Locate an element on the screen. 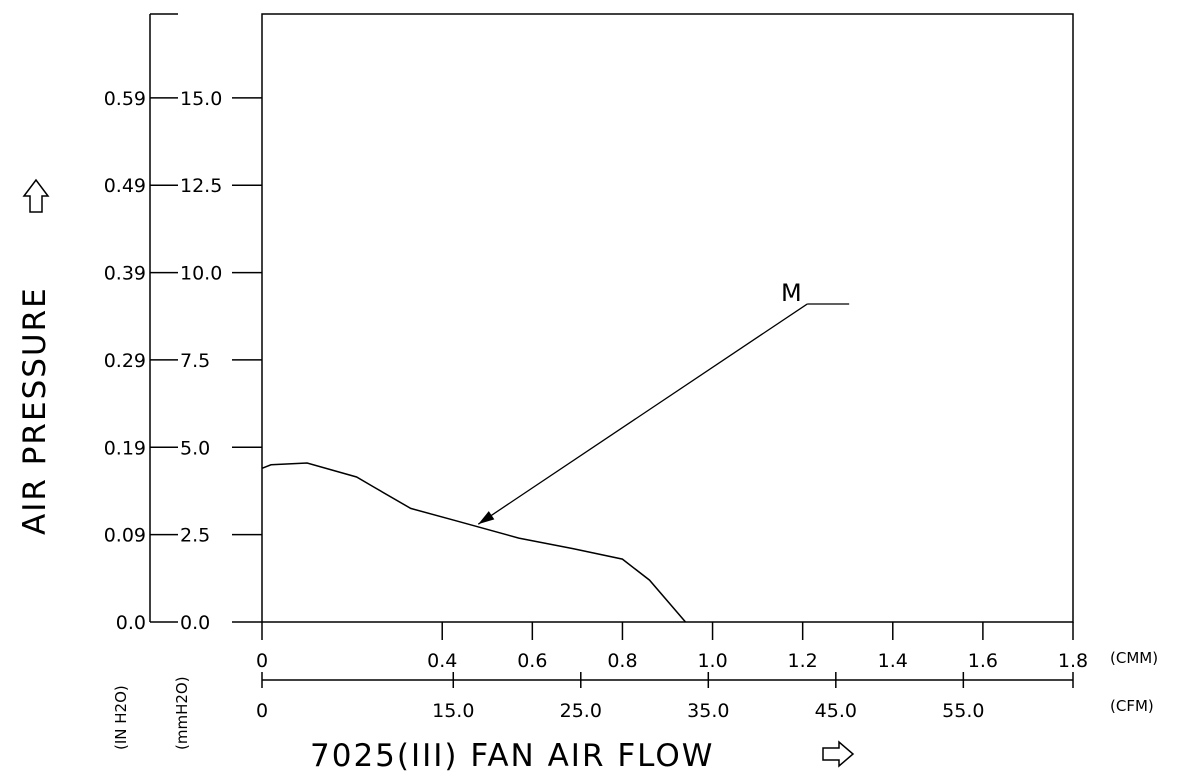 The image size is (1188, 776). x-secondary-tick-label: 25.0 is located at coordinates (581, 711).